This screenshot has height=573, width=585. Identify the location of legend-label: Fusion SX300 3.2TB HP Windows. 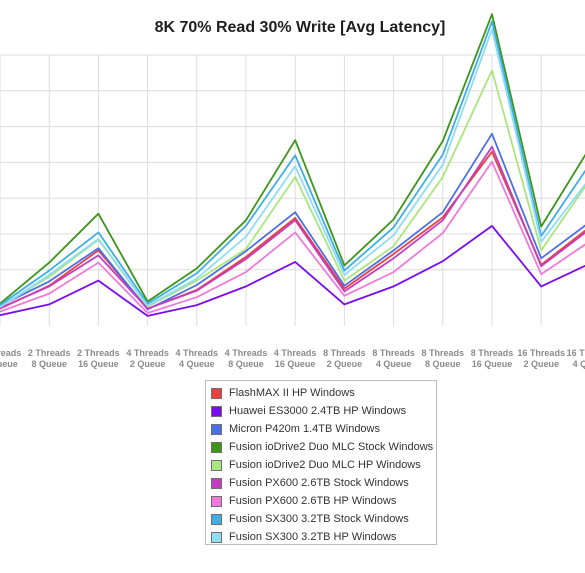
(313, 537).